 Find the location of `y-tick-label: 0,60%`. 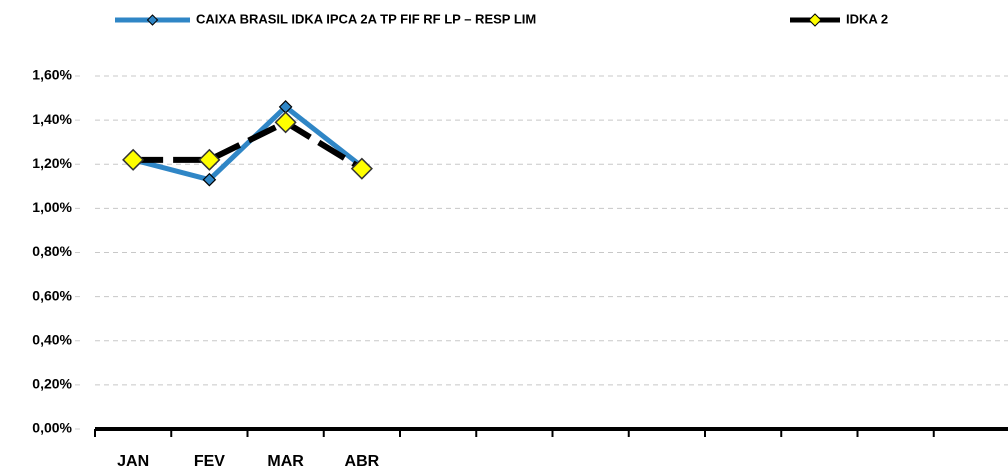

y-tick-label: 0,60% is located at coordinates (52, 295).